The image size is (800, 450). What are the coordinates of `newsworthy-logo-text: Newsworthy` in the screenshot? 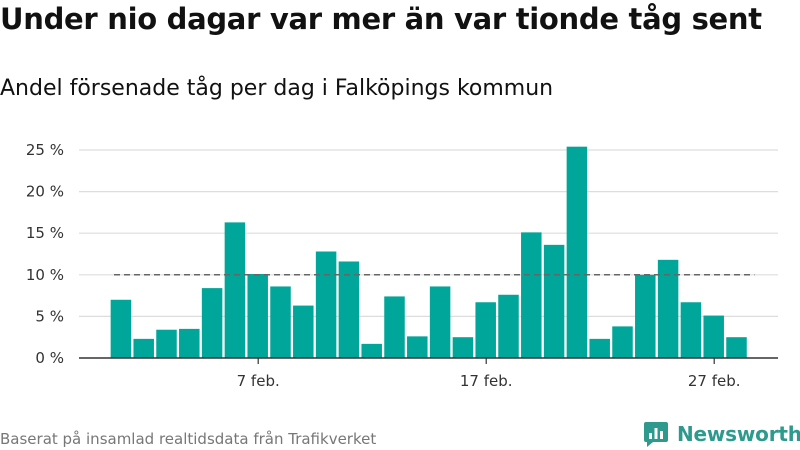 It's located at (738, 434).